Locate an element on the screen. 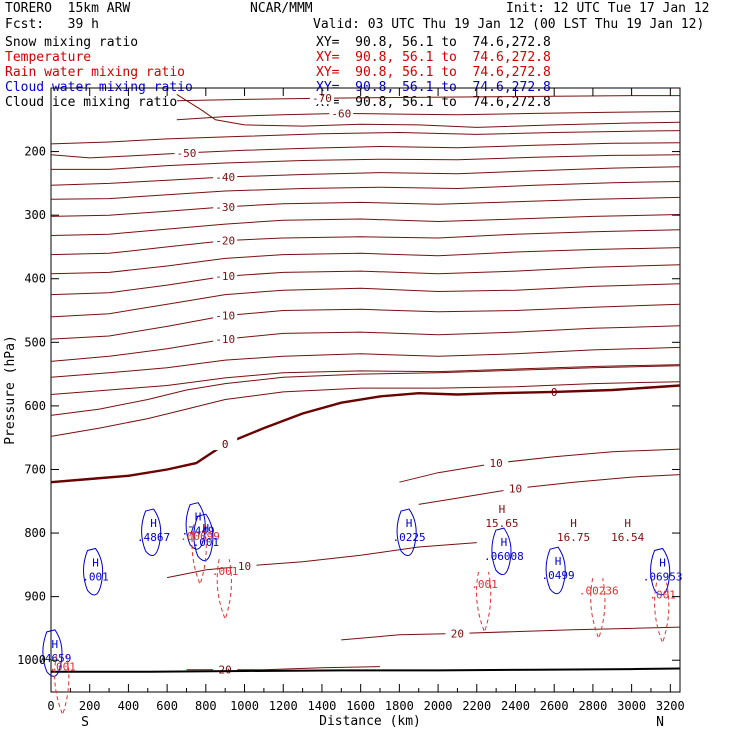  field-snow-xy: XY= 90.8, 56.1 to 74.6,272.8 is located at coordinates (433, 42).